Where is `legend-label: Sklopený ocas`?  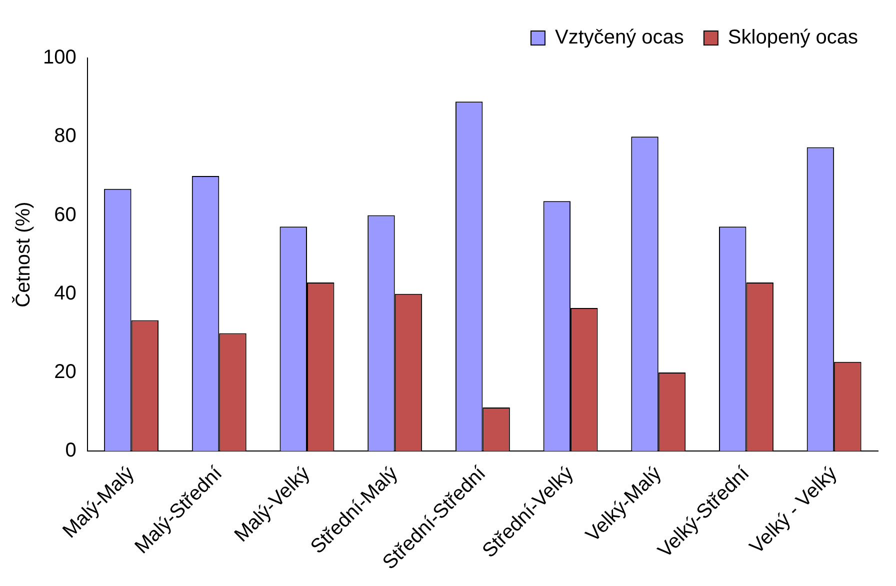
legend-label: Sklopený ocas is located at coordinates (793, 37).